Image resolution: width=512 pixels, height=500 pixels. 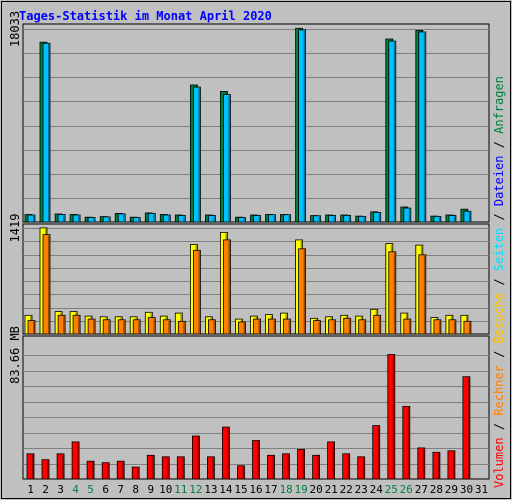 I want to click on x-tick-label-9: 9, so click(x=150, y=489).